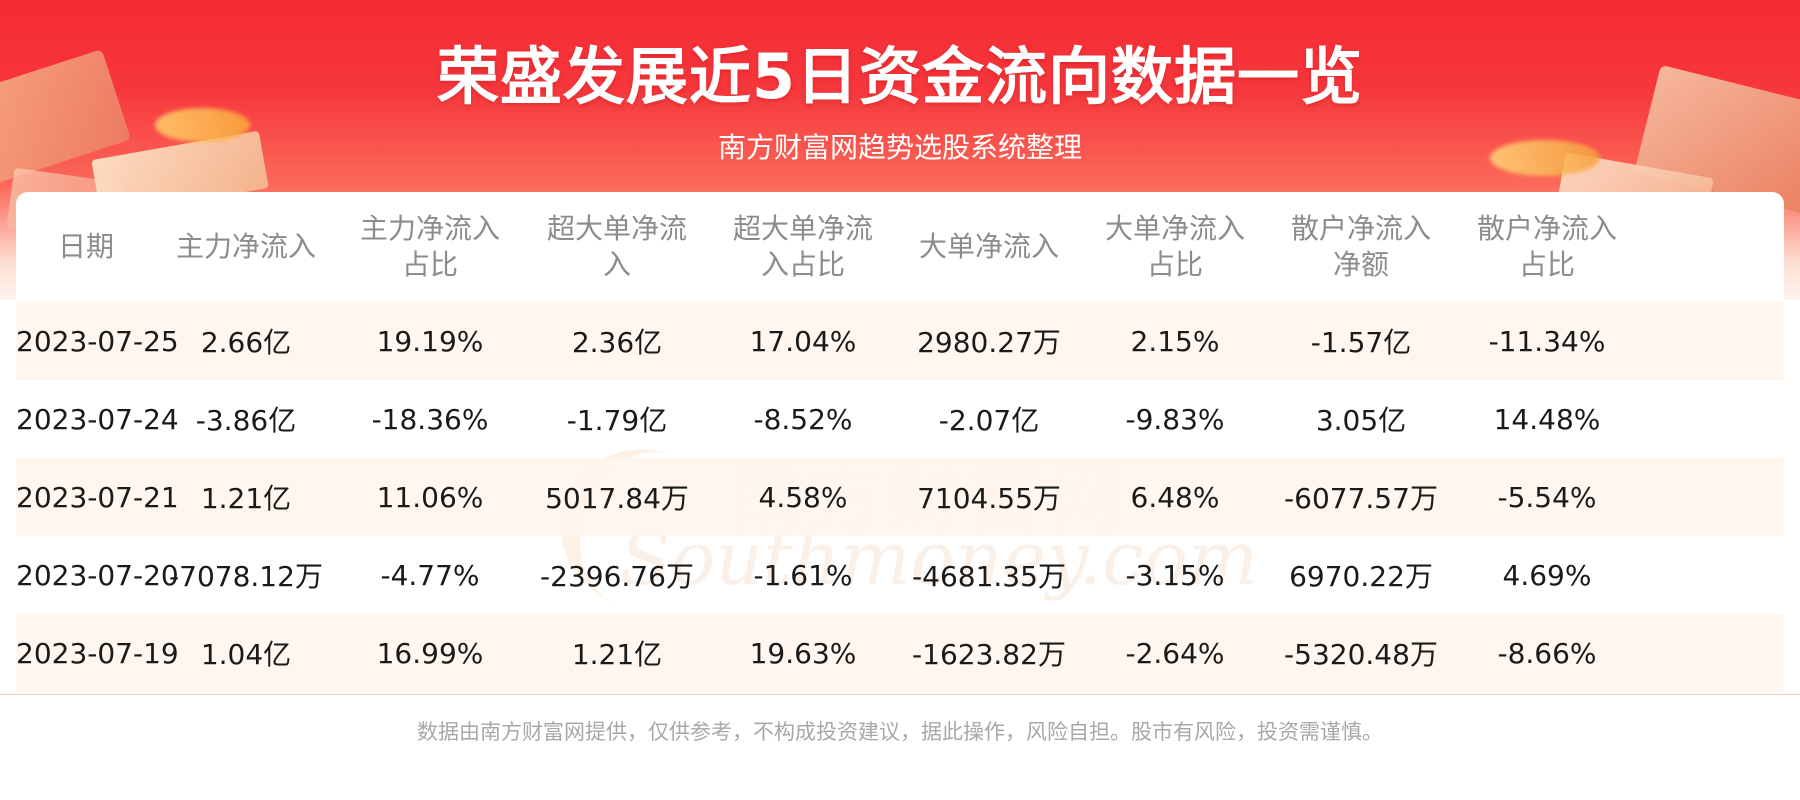 The image size is (1800, 800). What do you see at coordinates (430, 497) in the screenshot?
I see `table-cell: 11.06%` at bounding box center [430, 497].